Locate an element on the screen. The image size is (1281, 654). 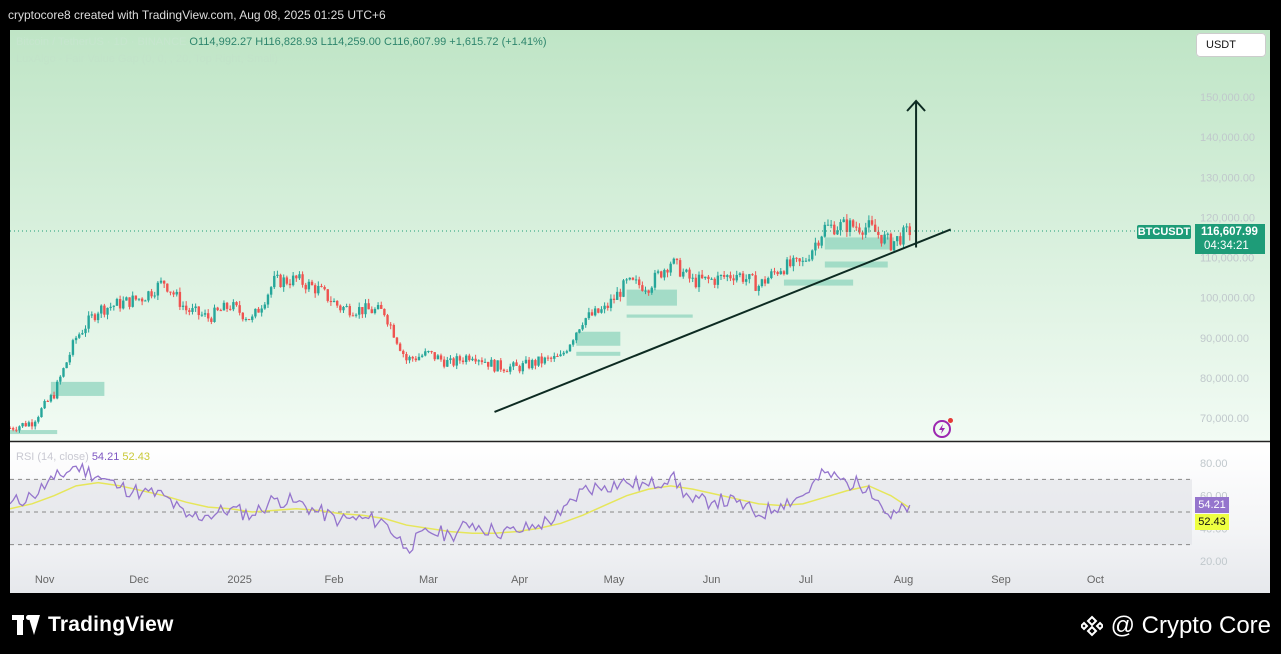
trendline is located at coordinates (723, 320).